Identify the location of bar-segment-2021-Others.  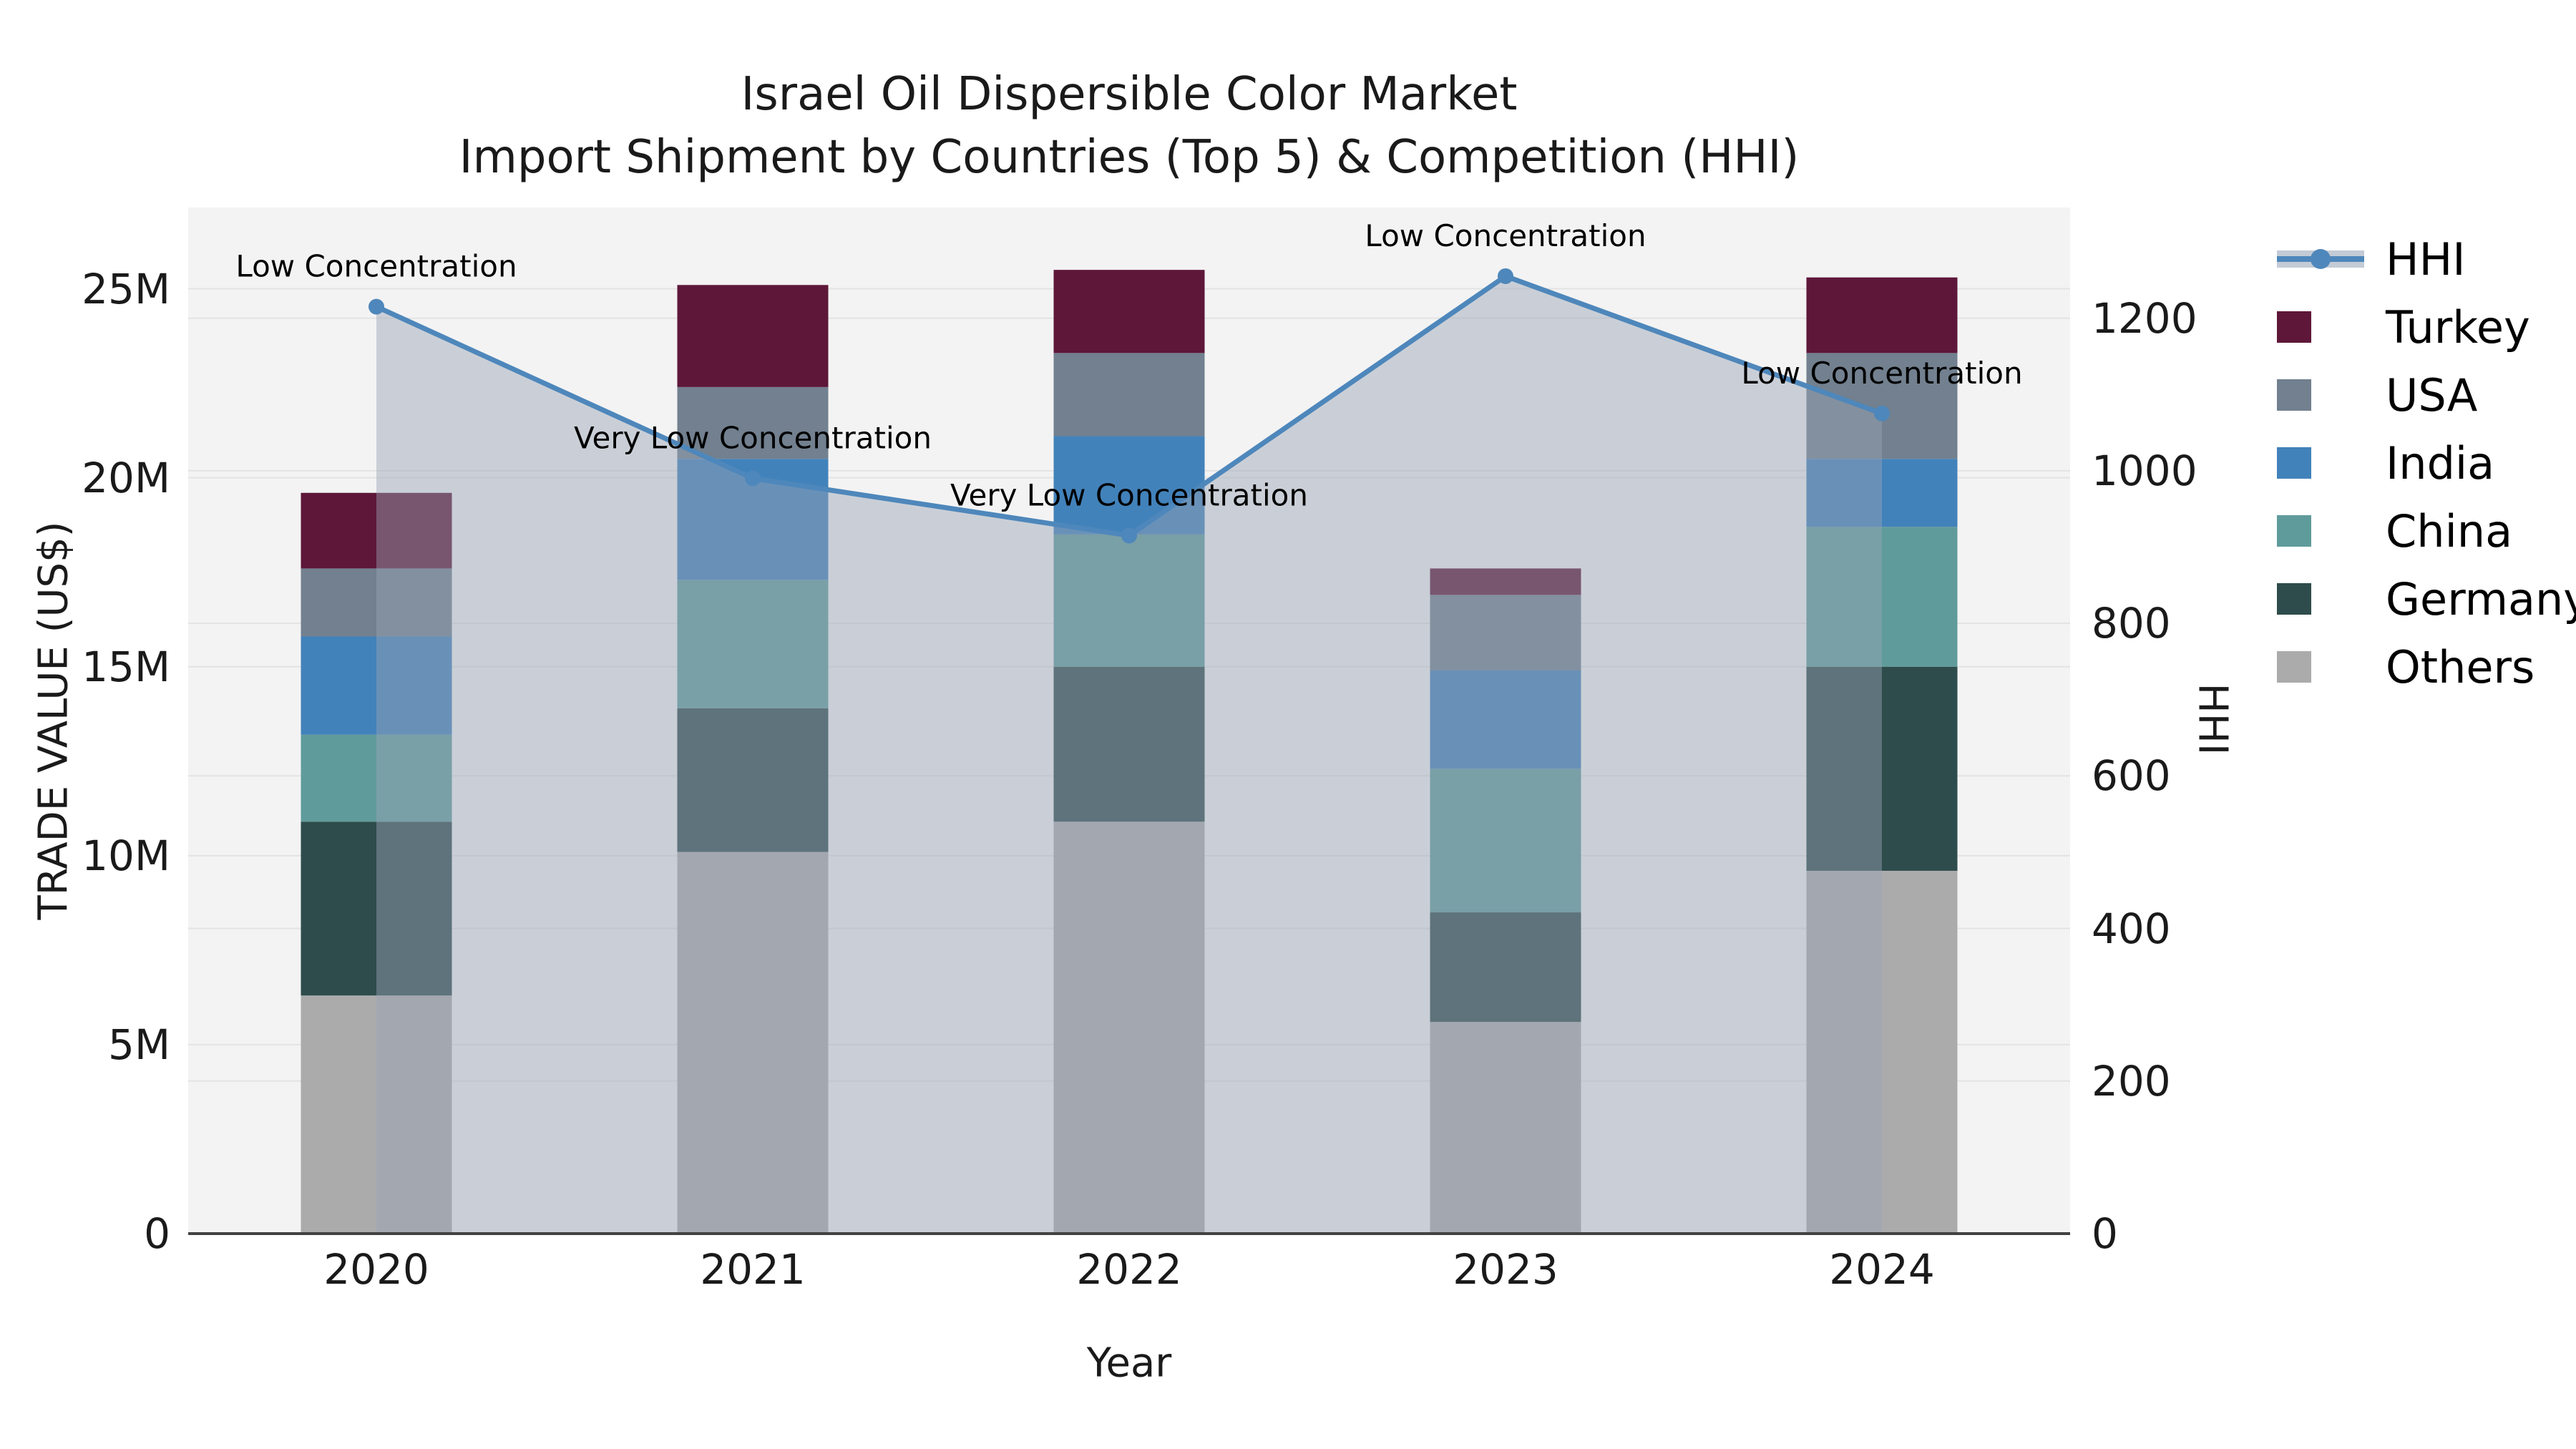
(753, 1043).